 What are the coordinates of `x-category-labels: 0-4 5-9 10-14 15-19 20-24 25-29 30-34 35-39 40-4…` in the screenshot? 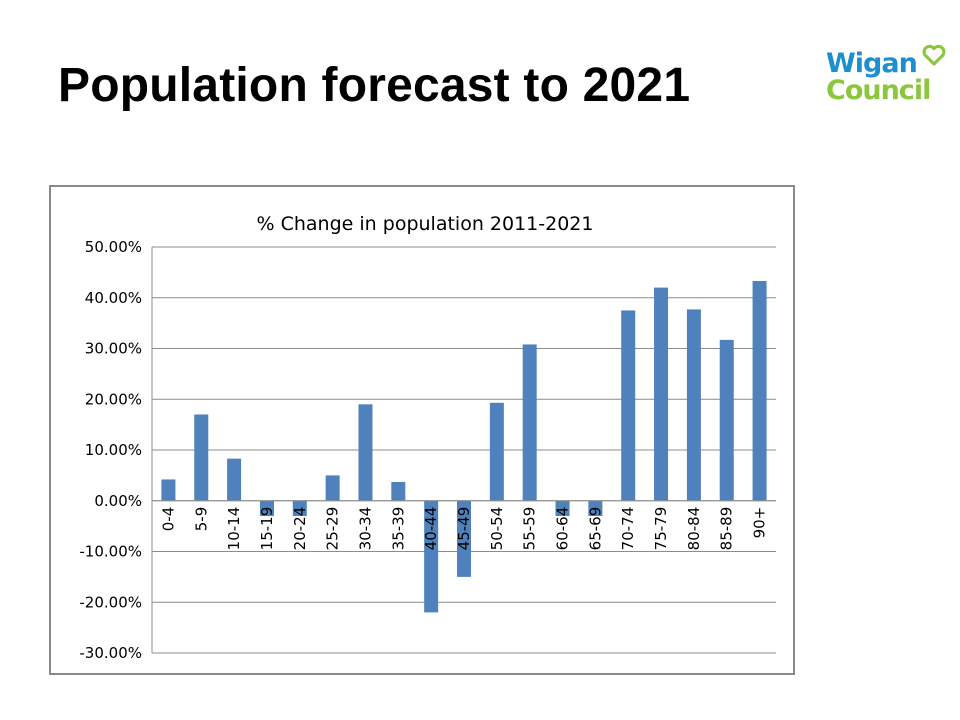 It's located at (463, 529).